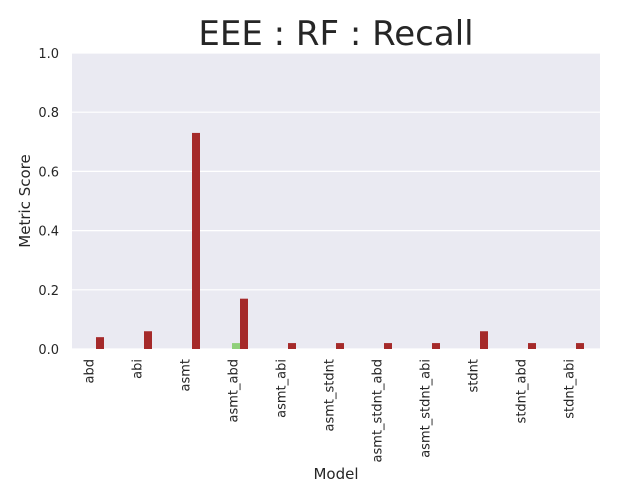  What do you see at coordinates (474, 375) in the screenshot?
I see `x-tick-label: stdnt` at bounding box center [474, 375].